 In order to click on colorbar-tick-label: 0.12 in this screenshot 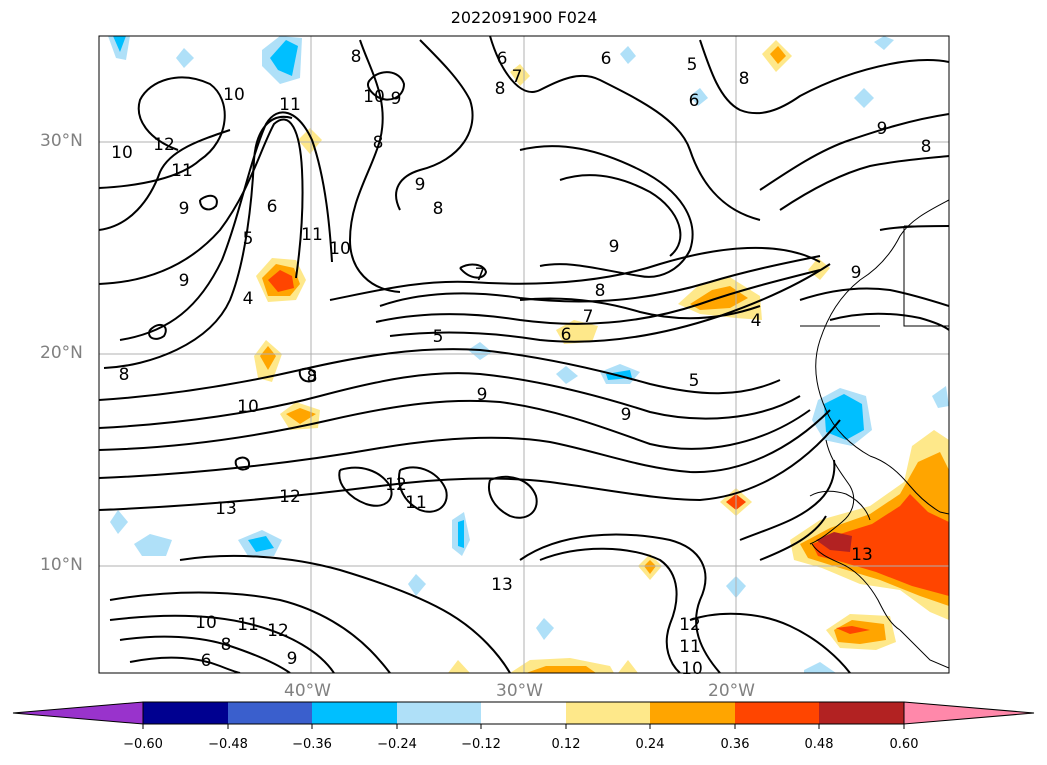, I will do `click(566, 744)`.